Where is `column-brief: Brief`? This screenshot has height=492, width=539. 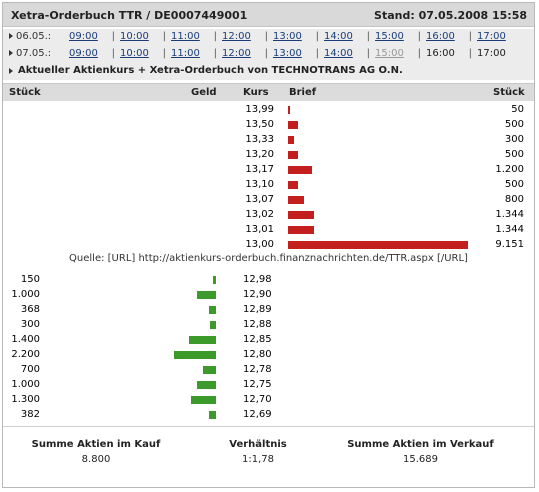 column-brief: Brief is located at coordinates (303, 92).